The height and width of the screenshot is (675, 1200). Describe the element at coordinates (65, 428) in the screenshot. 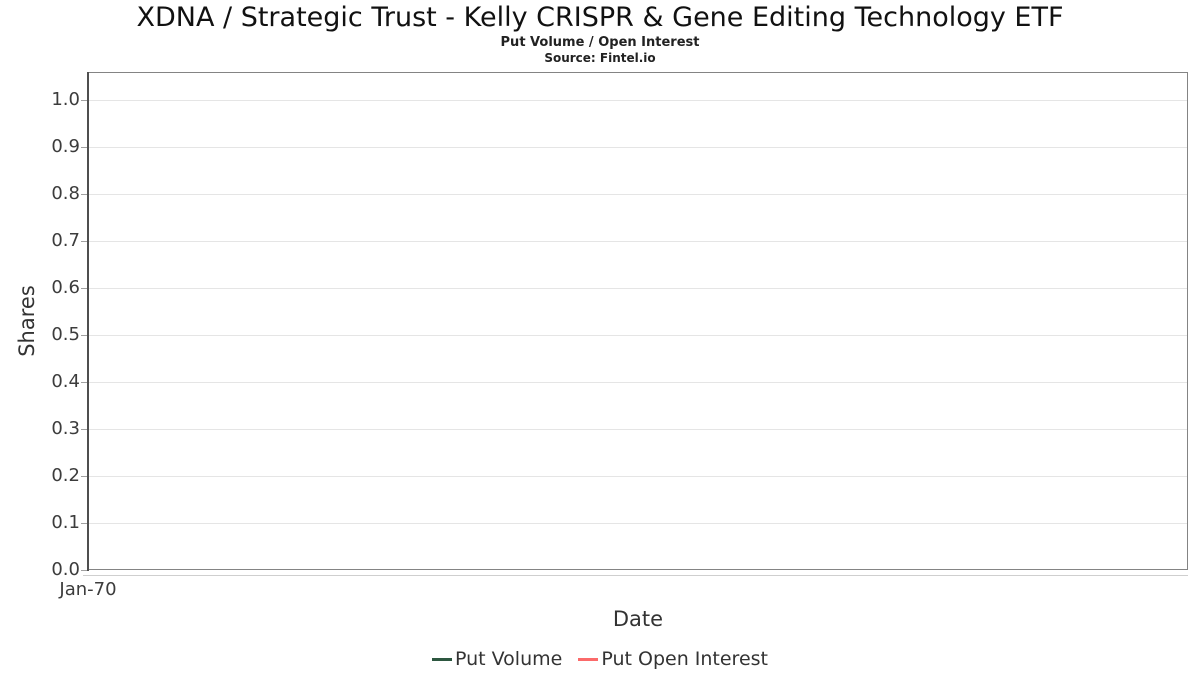

I see `y-tick-label: 0.3` at that location.